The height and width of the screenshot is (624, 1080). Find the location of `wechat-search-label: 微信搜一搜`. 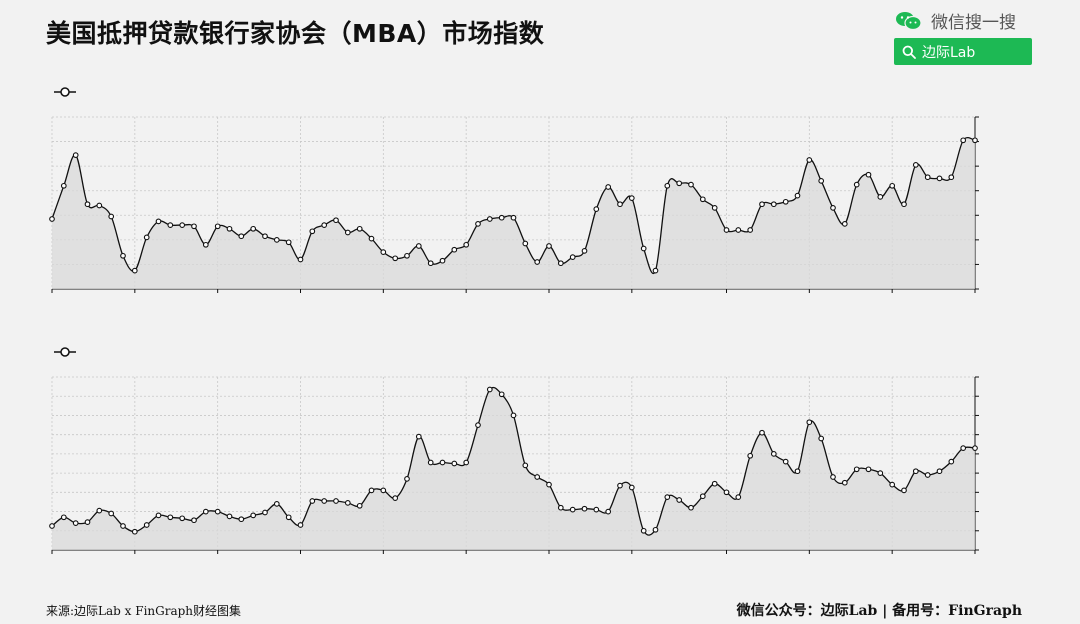

wechat-search-label: 微信搜一搜 is located at coordinates (955, 20).